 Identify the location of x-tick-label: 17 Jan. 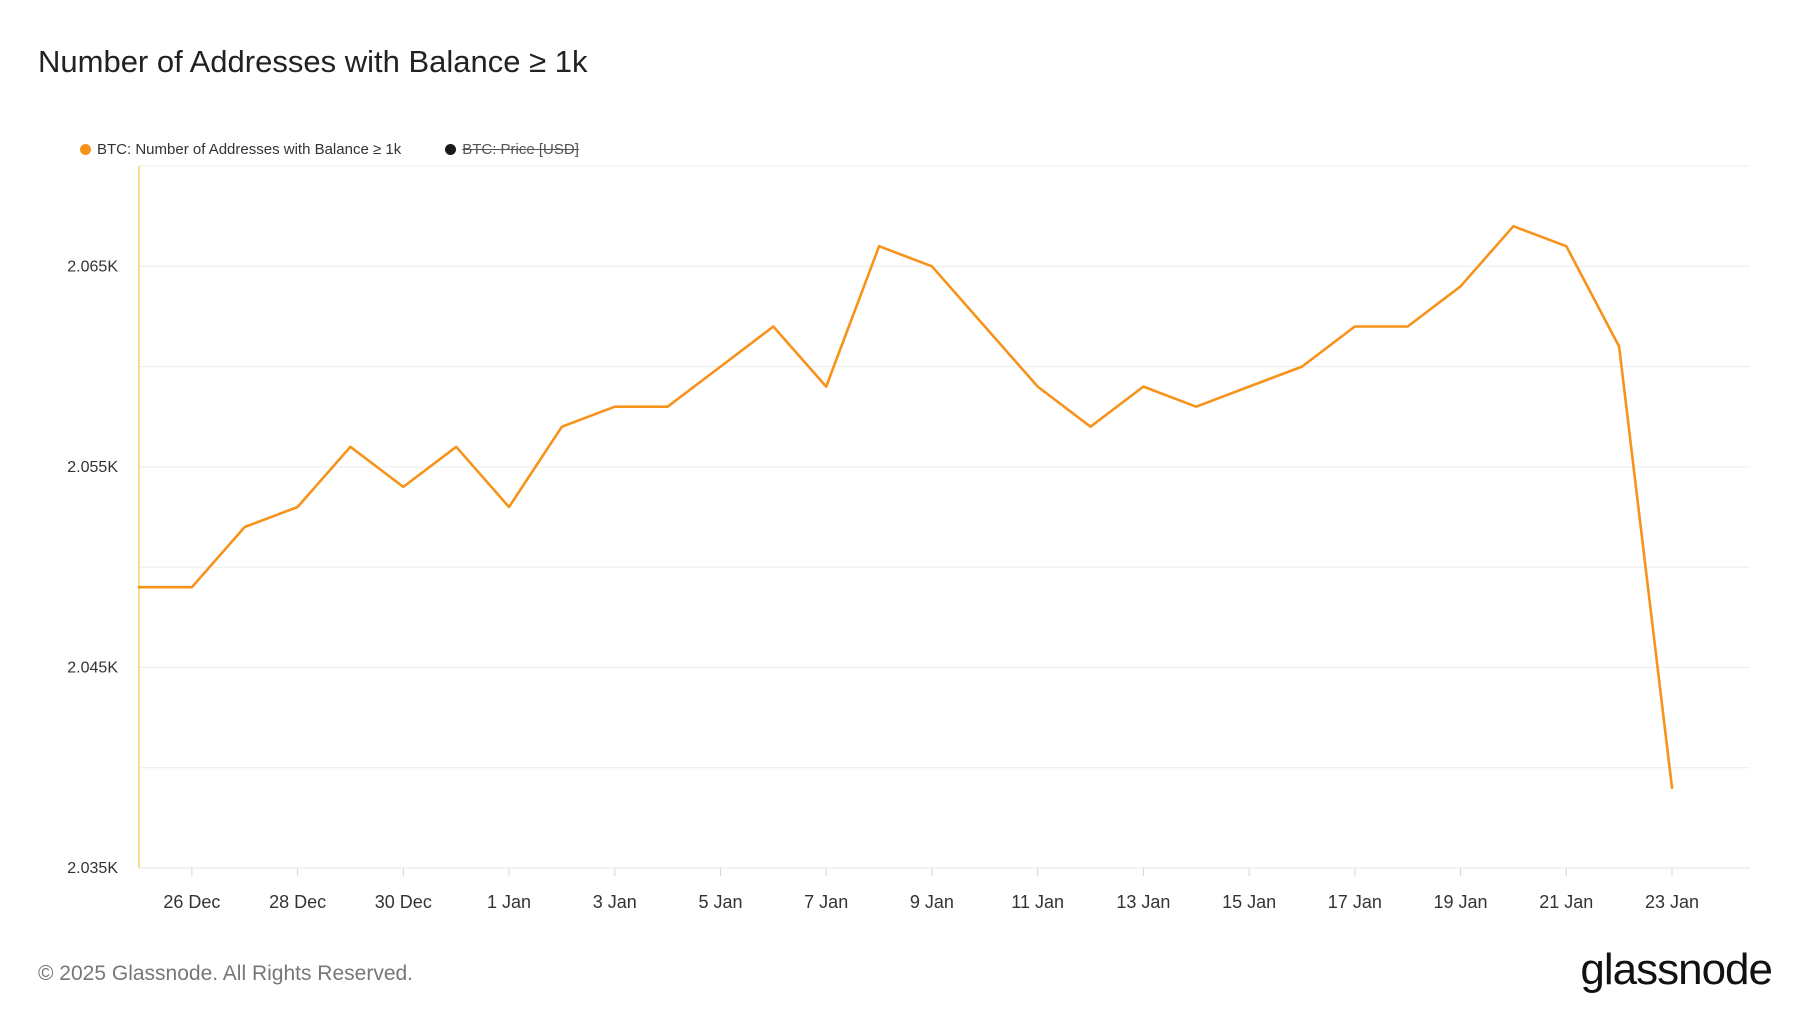
(1355, 902).